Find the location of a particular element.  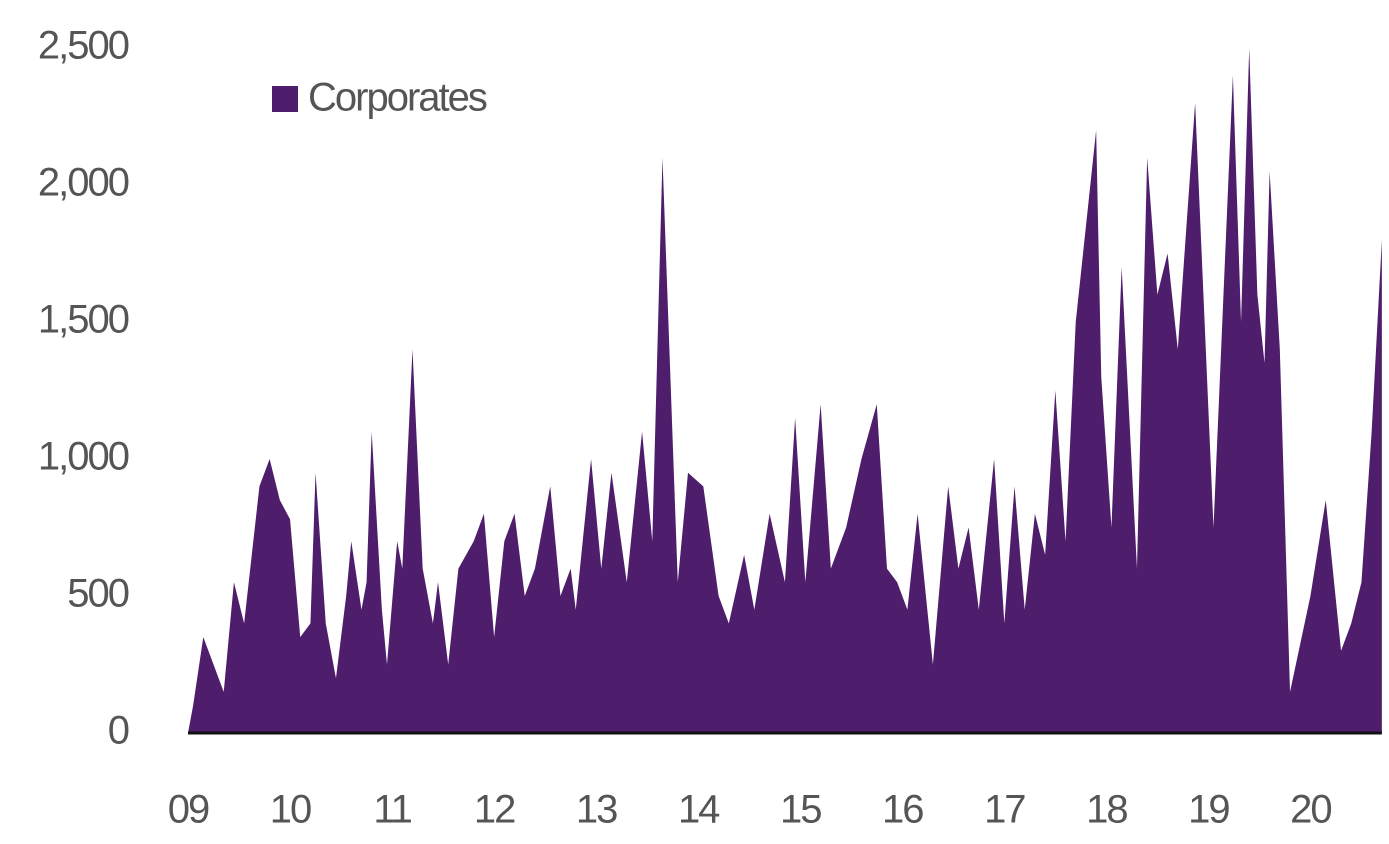

y-tick-label: 1,000 is located at coordinates (83, 457).